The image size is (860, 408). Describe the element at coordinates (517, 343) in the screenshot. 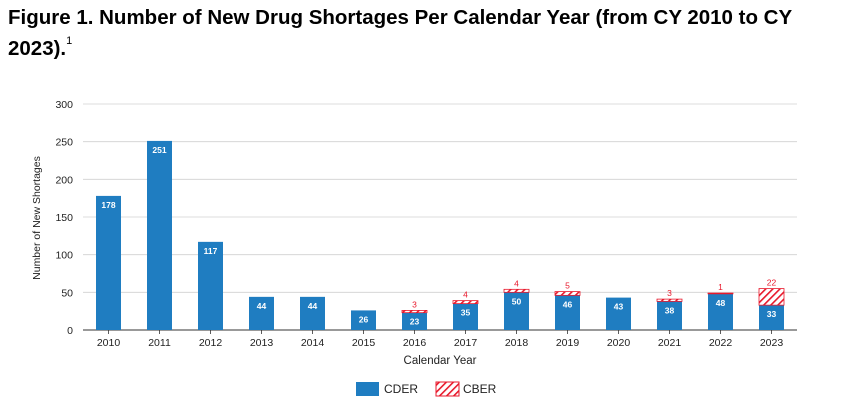

I see `x-tick-label: 2018` at that location.